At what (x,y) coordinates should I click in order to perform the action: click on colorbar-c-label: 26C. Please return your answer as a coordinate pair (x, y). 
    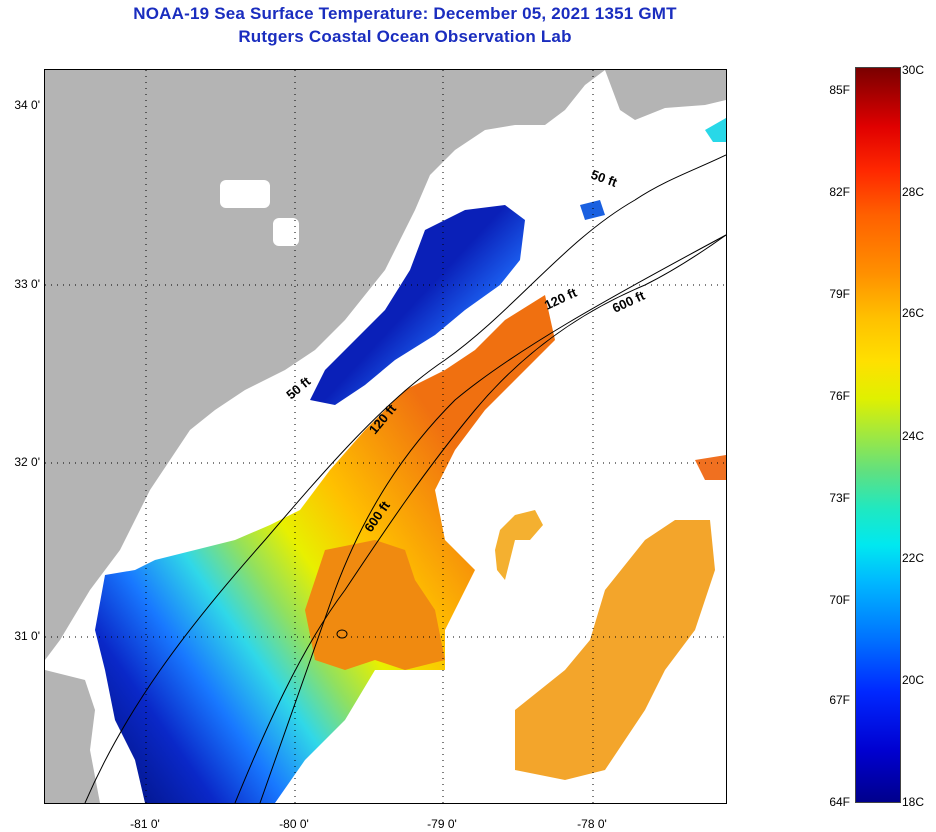
    Looking at the image, I should click on (913, 313).